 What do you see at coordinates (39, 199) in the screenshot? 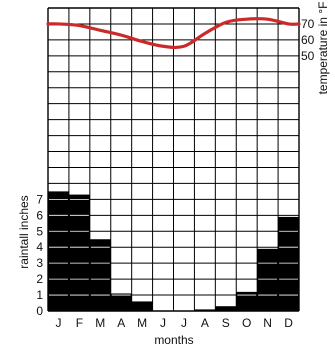
I see `rainfall-tick-label: 7` at bounding box center [39, 199].